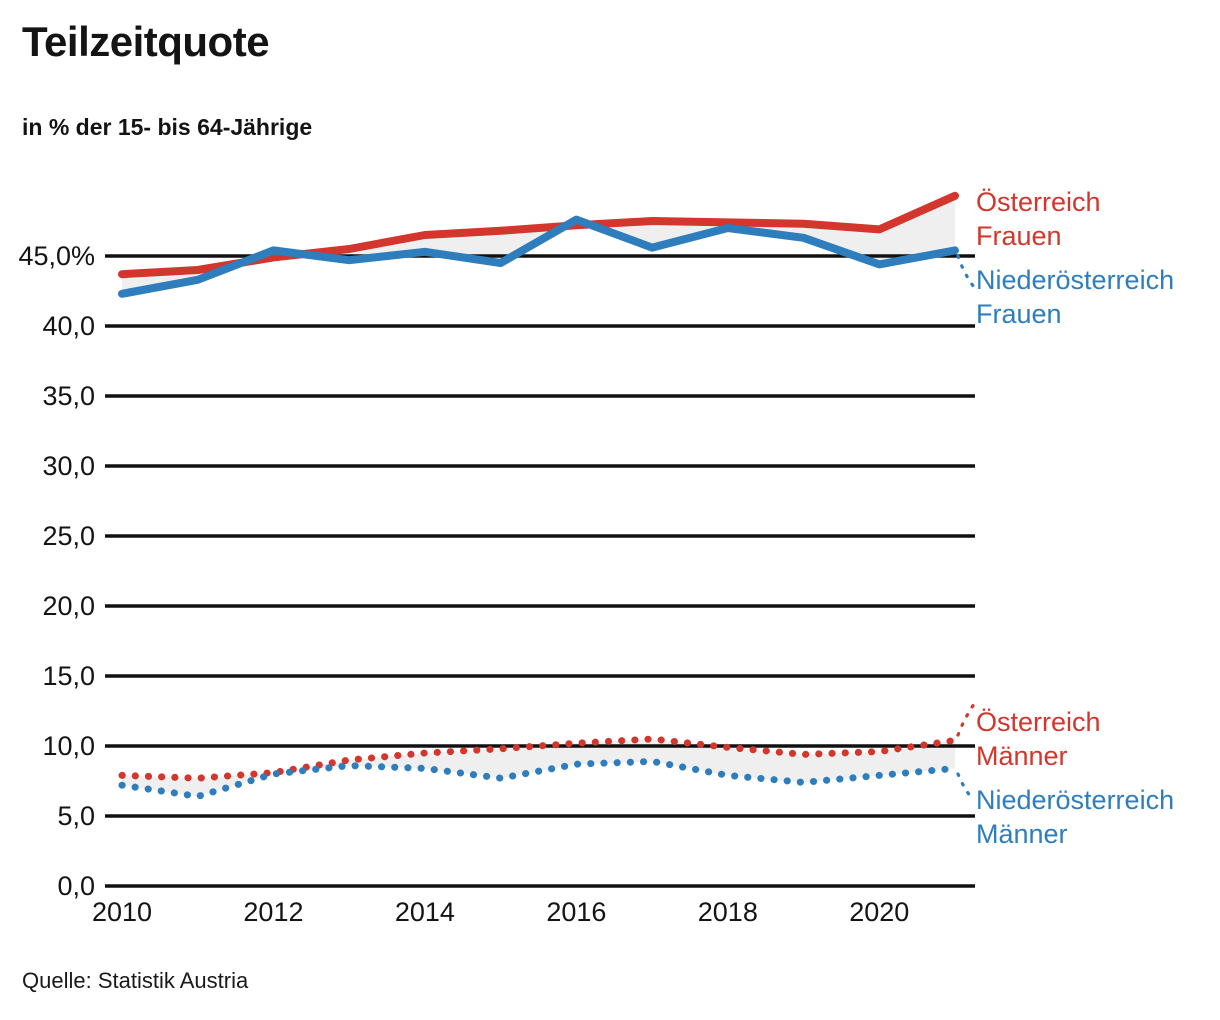 The width and height of the screenshot is (1220, 1020). Describe the element at coordinates (538, 778) in the screenshot. I see `series-line-niederoesterreich-maenner` at that location.